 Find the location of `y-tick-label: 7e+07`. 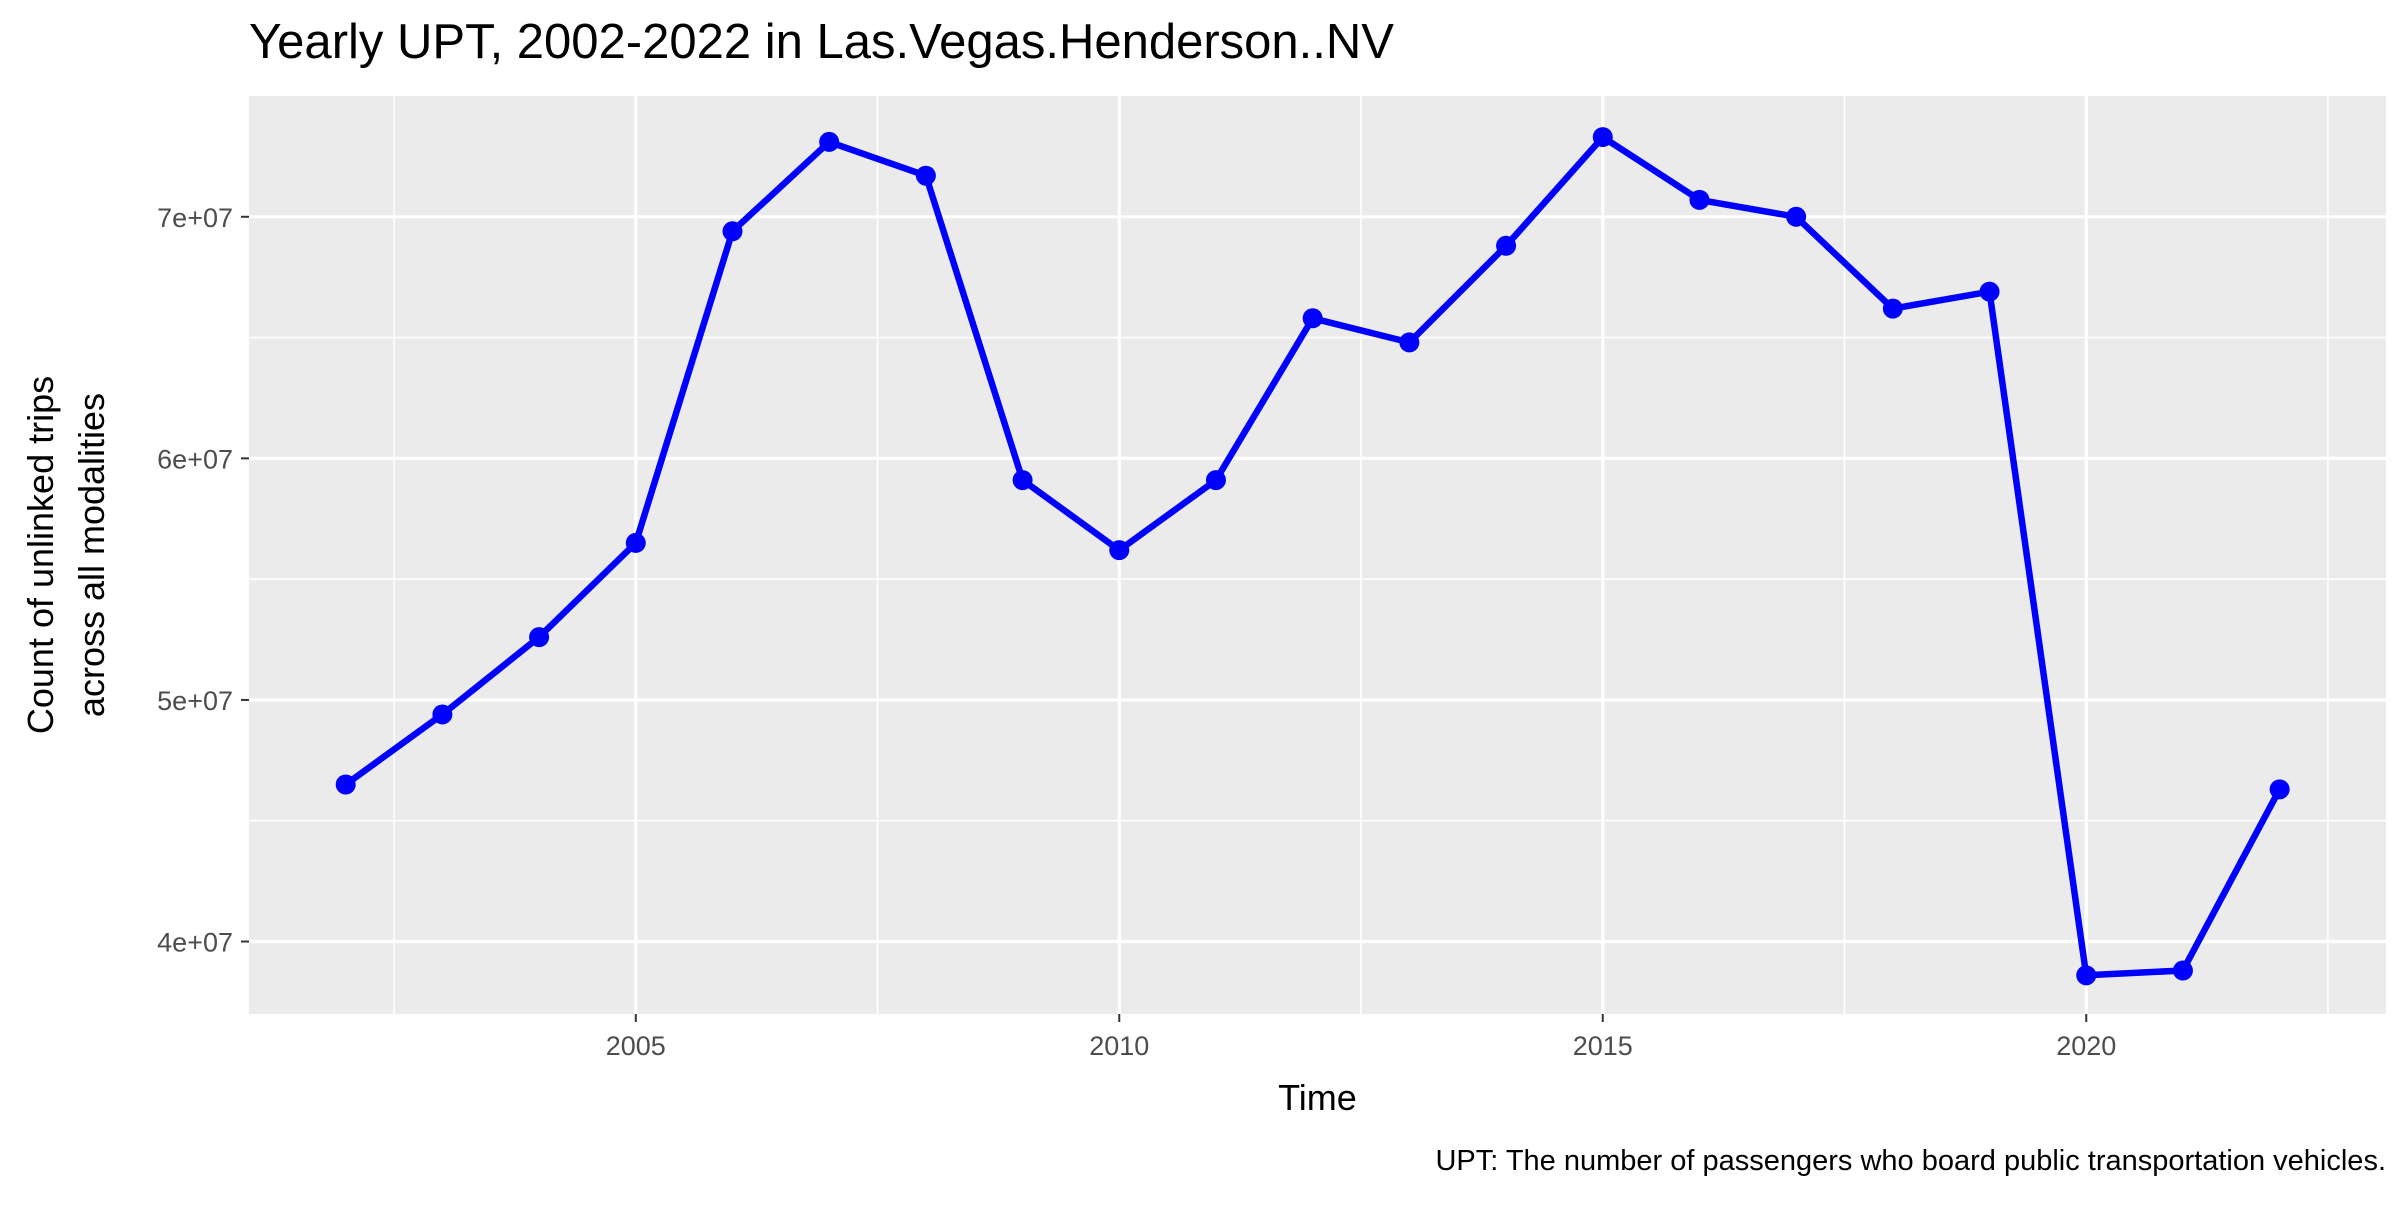

y-tick-label: 7e+07 is located at coordinates (195, 218).